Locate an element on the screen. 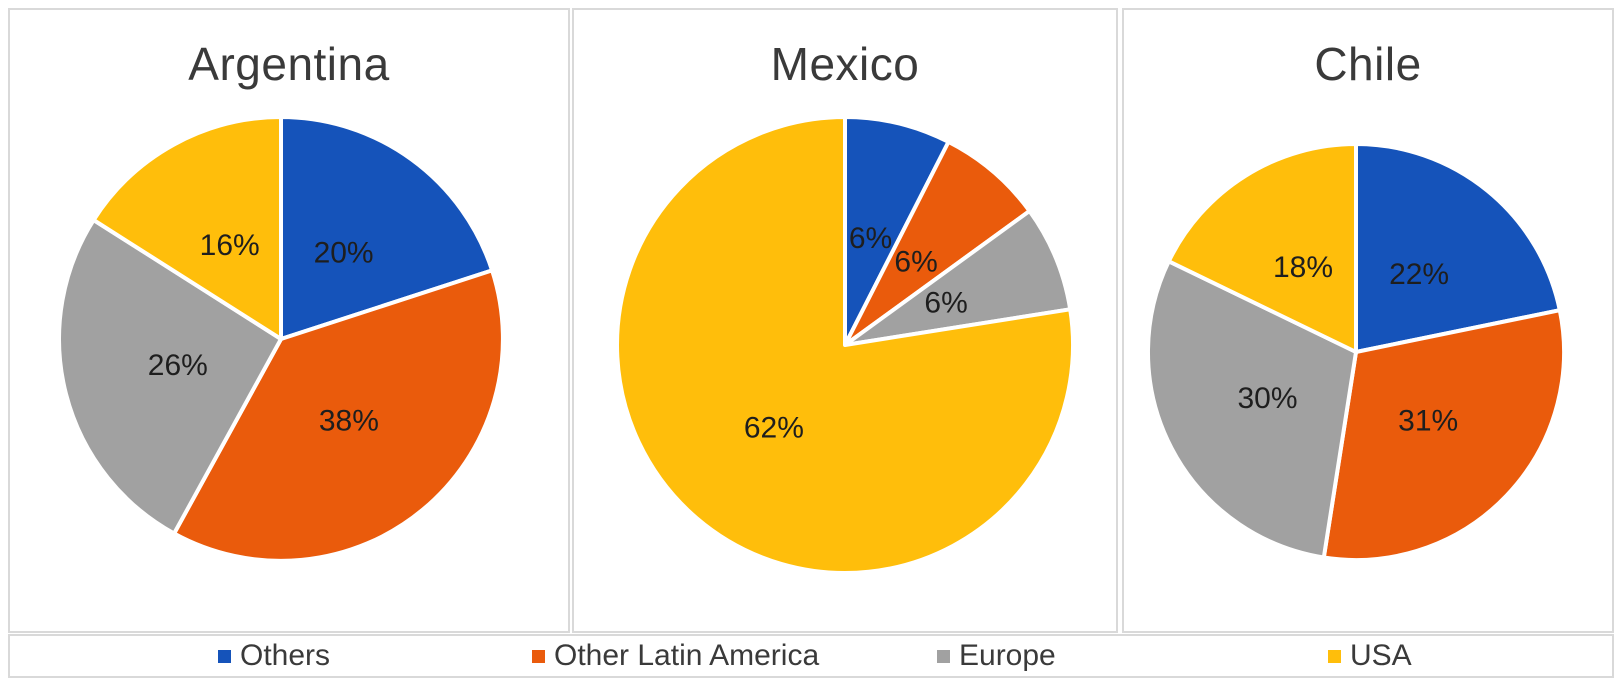  legend: Others Other Latin America Europe USA is located at coordinates (811, 656).